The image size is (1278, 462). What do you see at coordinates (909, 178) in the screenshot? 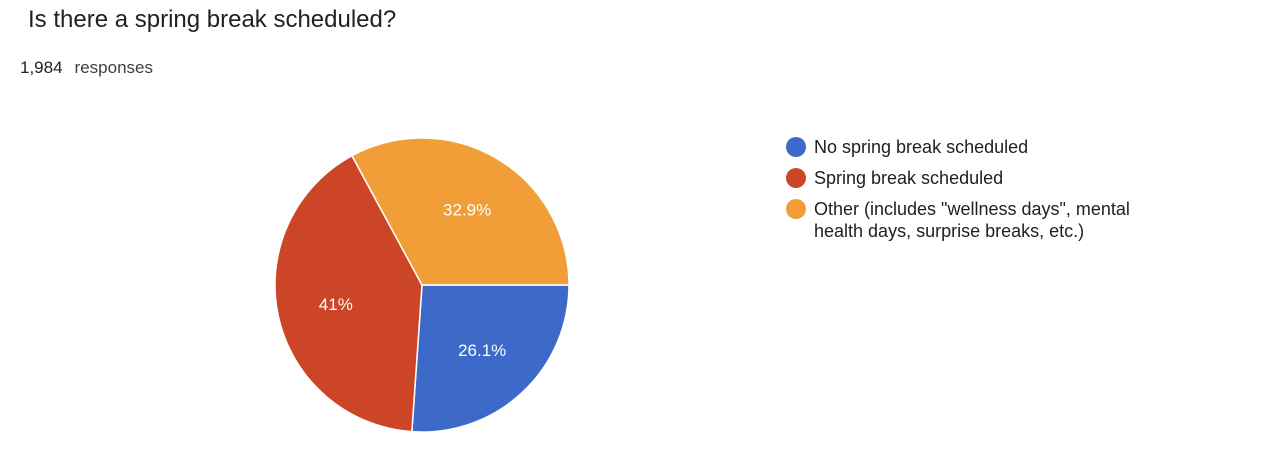
I see `legend-label: Spring break scheduled` at bounding box center [909, 178].